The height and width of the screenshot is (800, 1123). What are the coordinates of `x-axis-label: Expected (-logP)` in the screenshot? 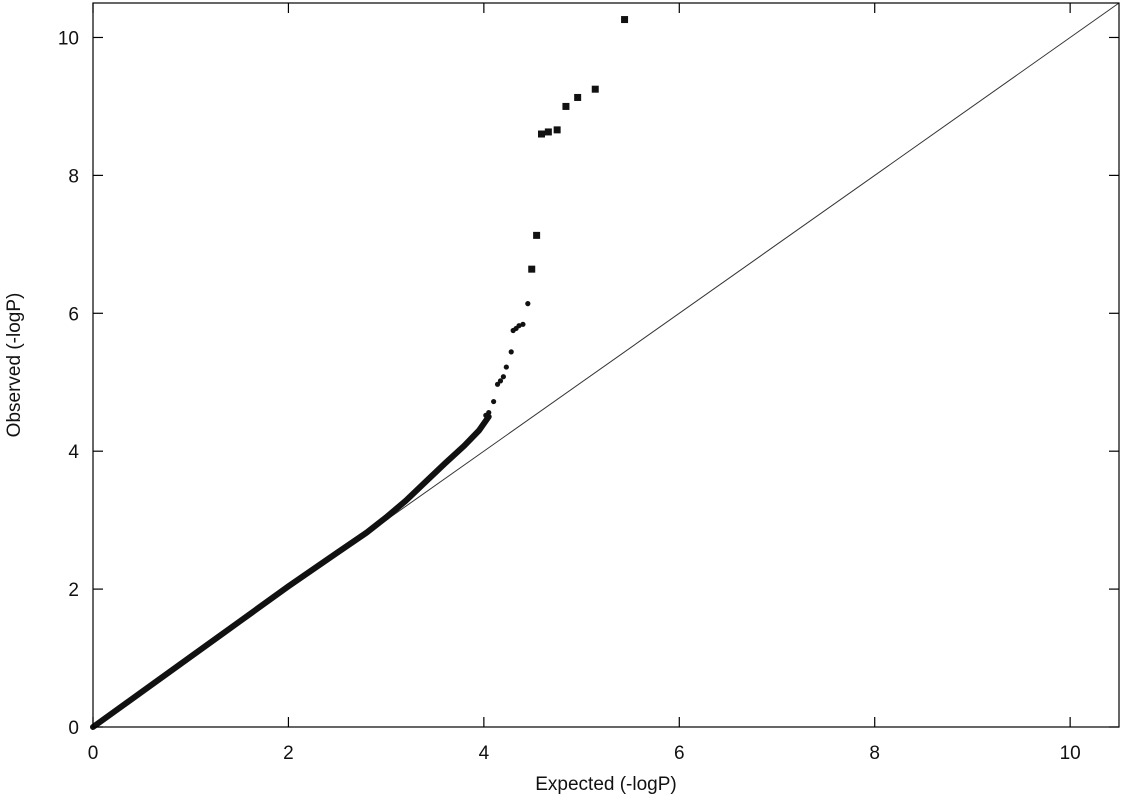 It's located at (606, 784).